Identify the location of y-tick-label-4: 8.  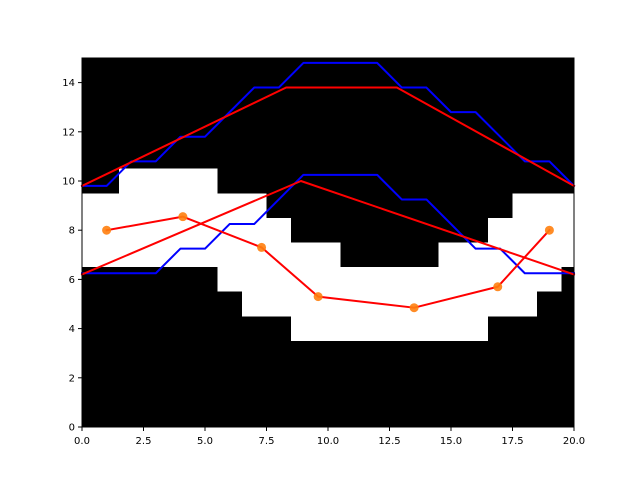
(72, 231).